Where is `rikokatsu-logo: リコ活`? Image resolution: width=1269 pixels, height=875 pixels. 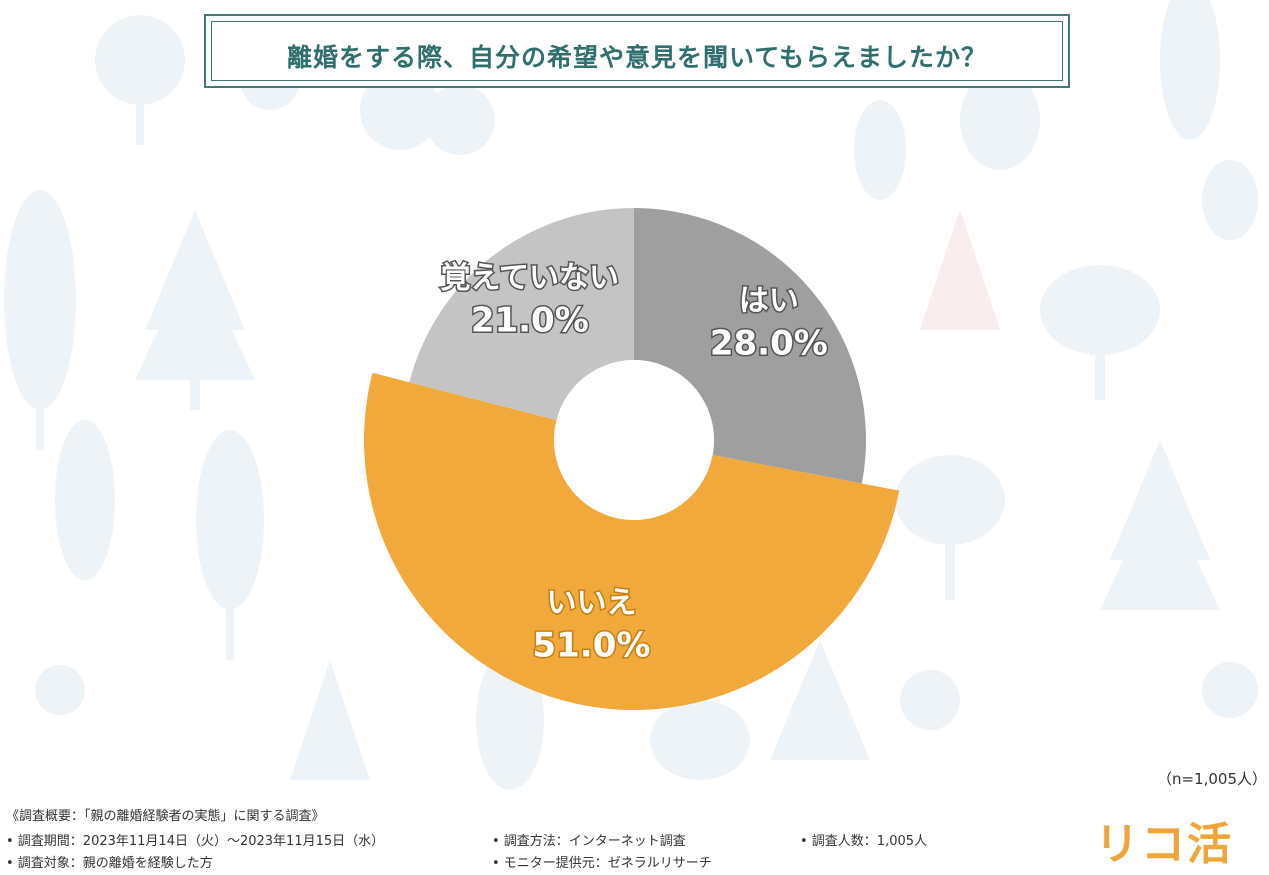 rikokatsu-logo: リコ活 is located at coordinates (1164, 844).